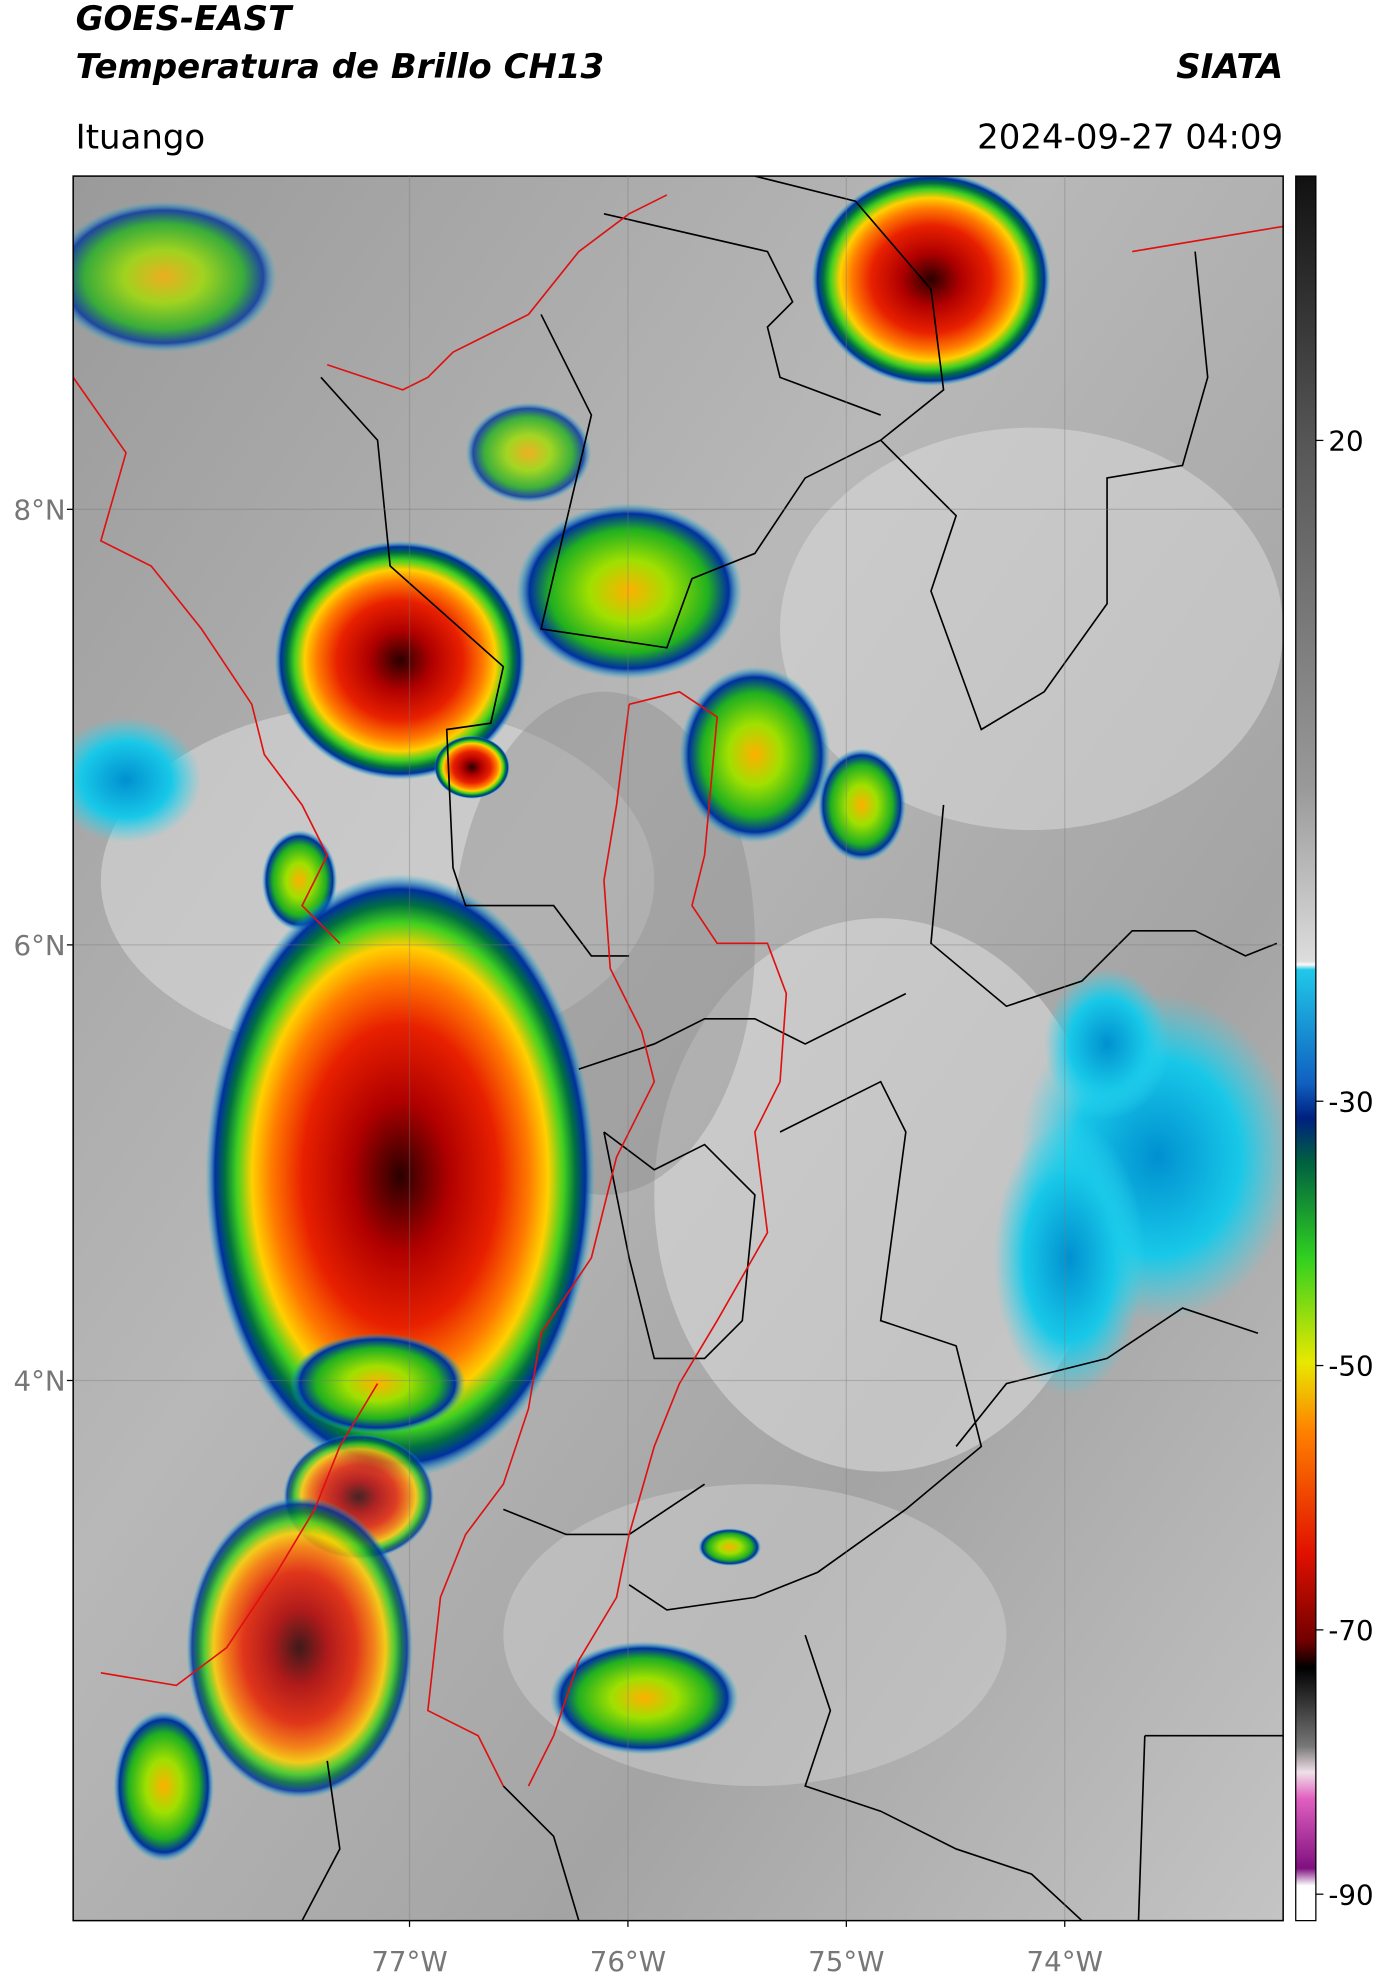 This screenshot has width=1384, height=1981. What do you see at coordinates (628, 1961) in the screenshot?
I see `lon-tick-label: 76°W` at bounding box center [628, 1961].